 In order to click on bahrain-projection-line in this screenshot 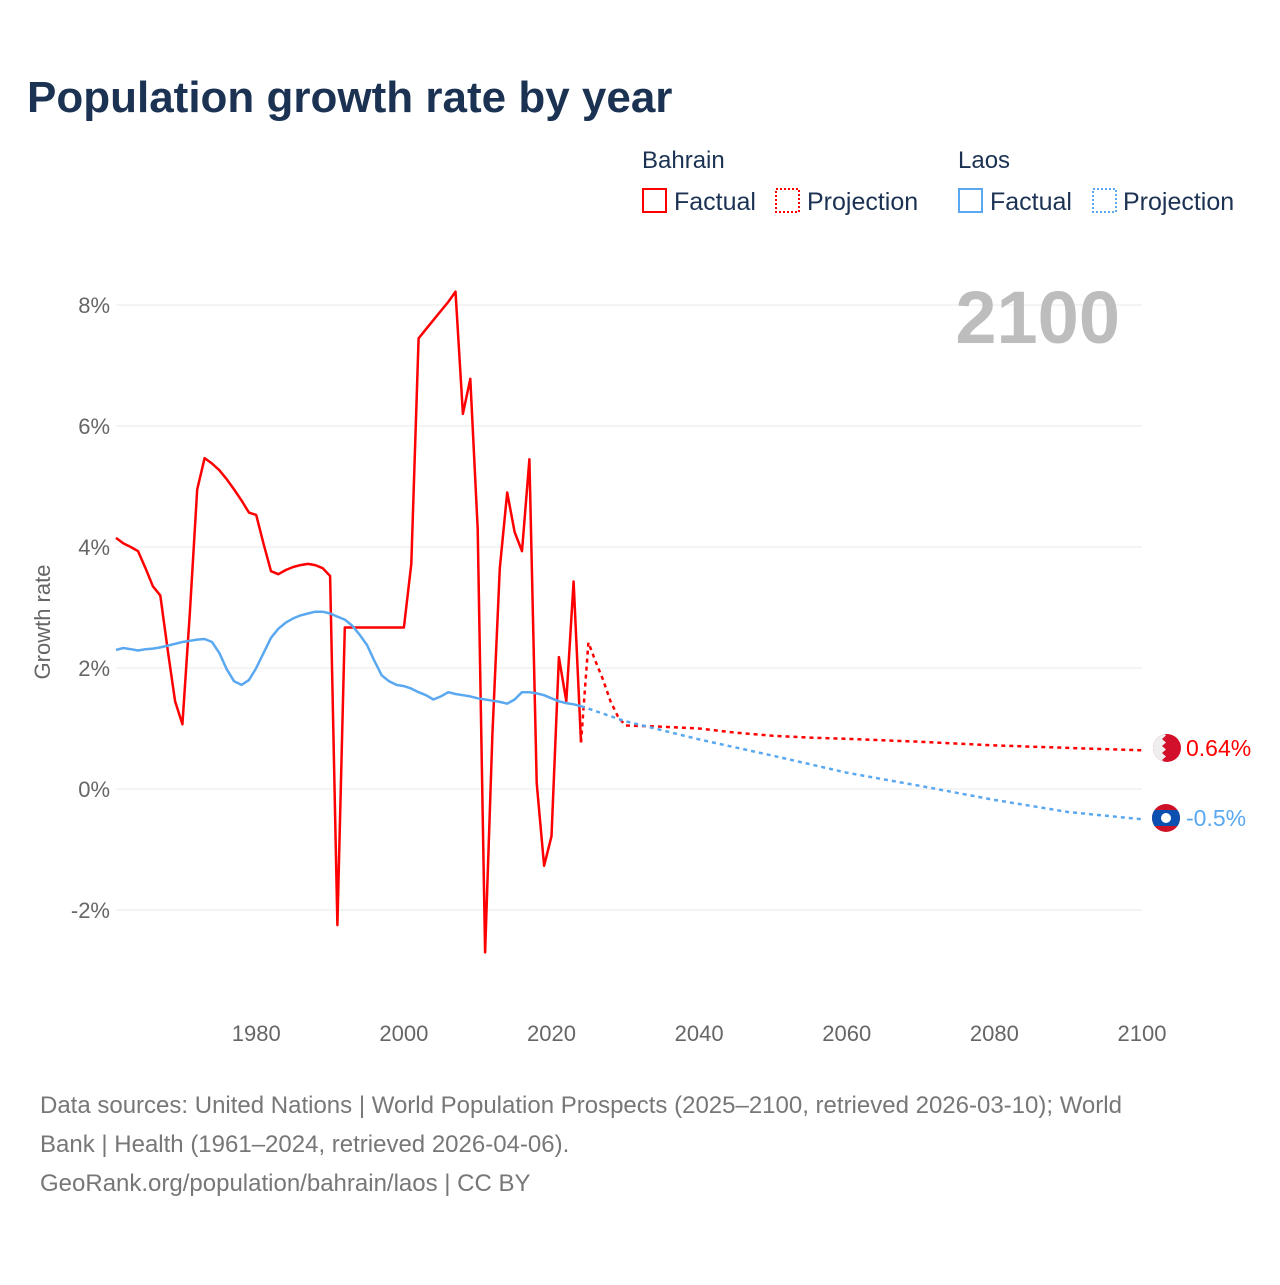, I will do `click(861, 697)`.